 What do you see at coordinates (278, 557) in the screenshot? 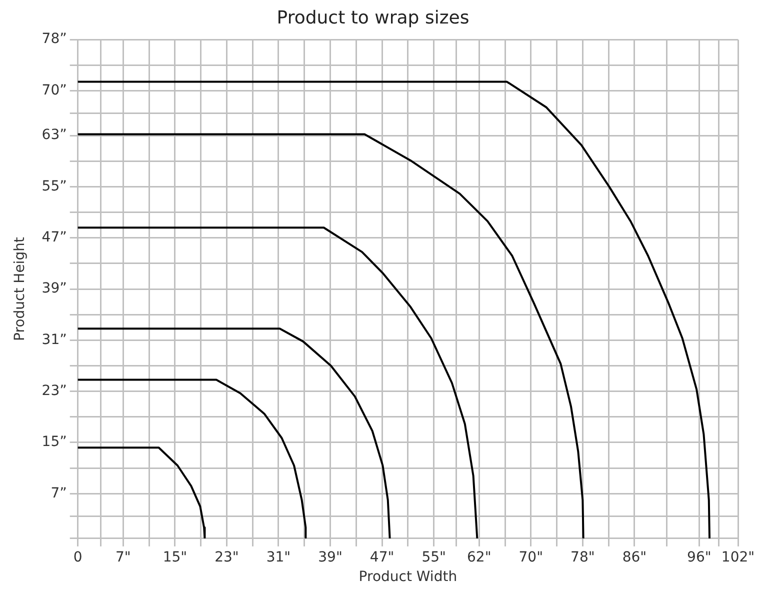
I see `x-tick-label: 31"` at bounding box center [278, 557].